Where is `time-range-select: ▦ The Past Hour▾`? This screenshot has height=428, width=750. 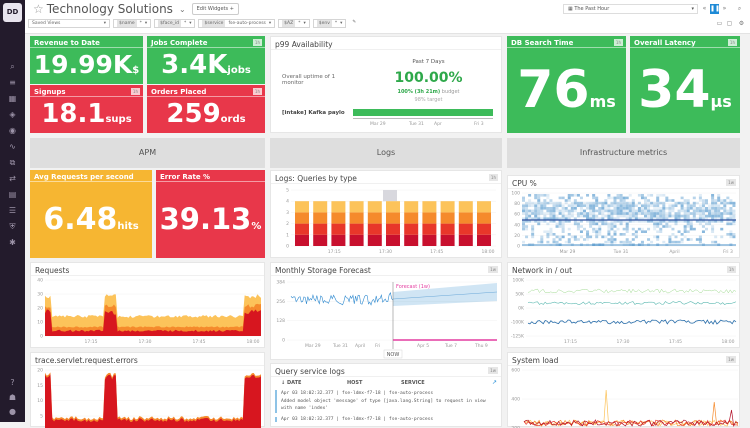
time-range-select: ▦ The Past Hour▾ is located at coordinates (630, 9).